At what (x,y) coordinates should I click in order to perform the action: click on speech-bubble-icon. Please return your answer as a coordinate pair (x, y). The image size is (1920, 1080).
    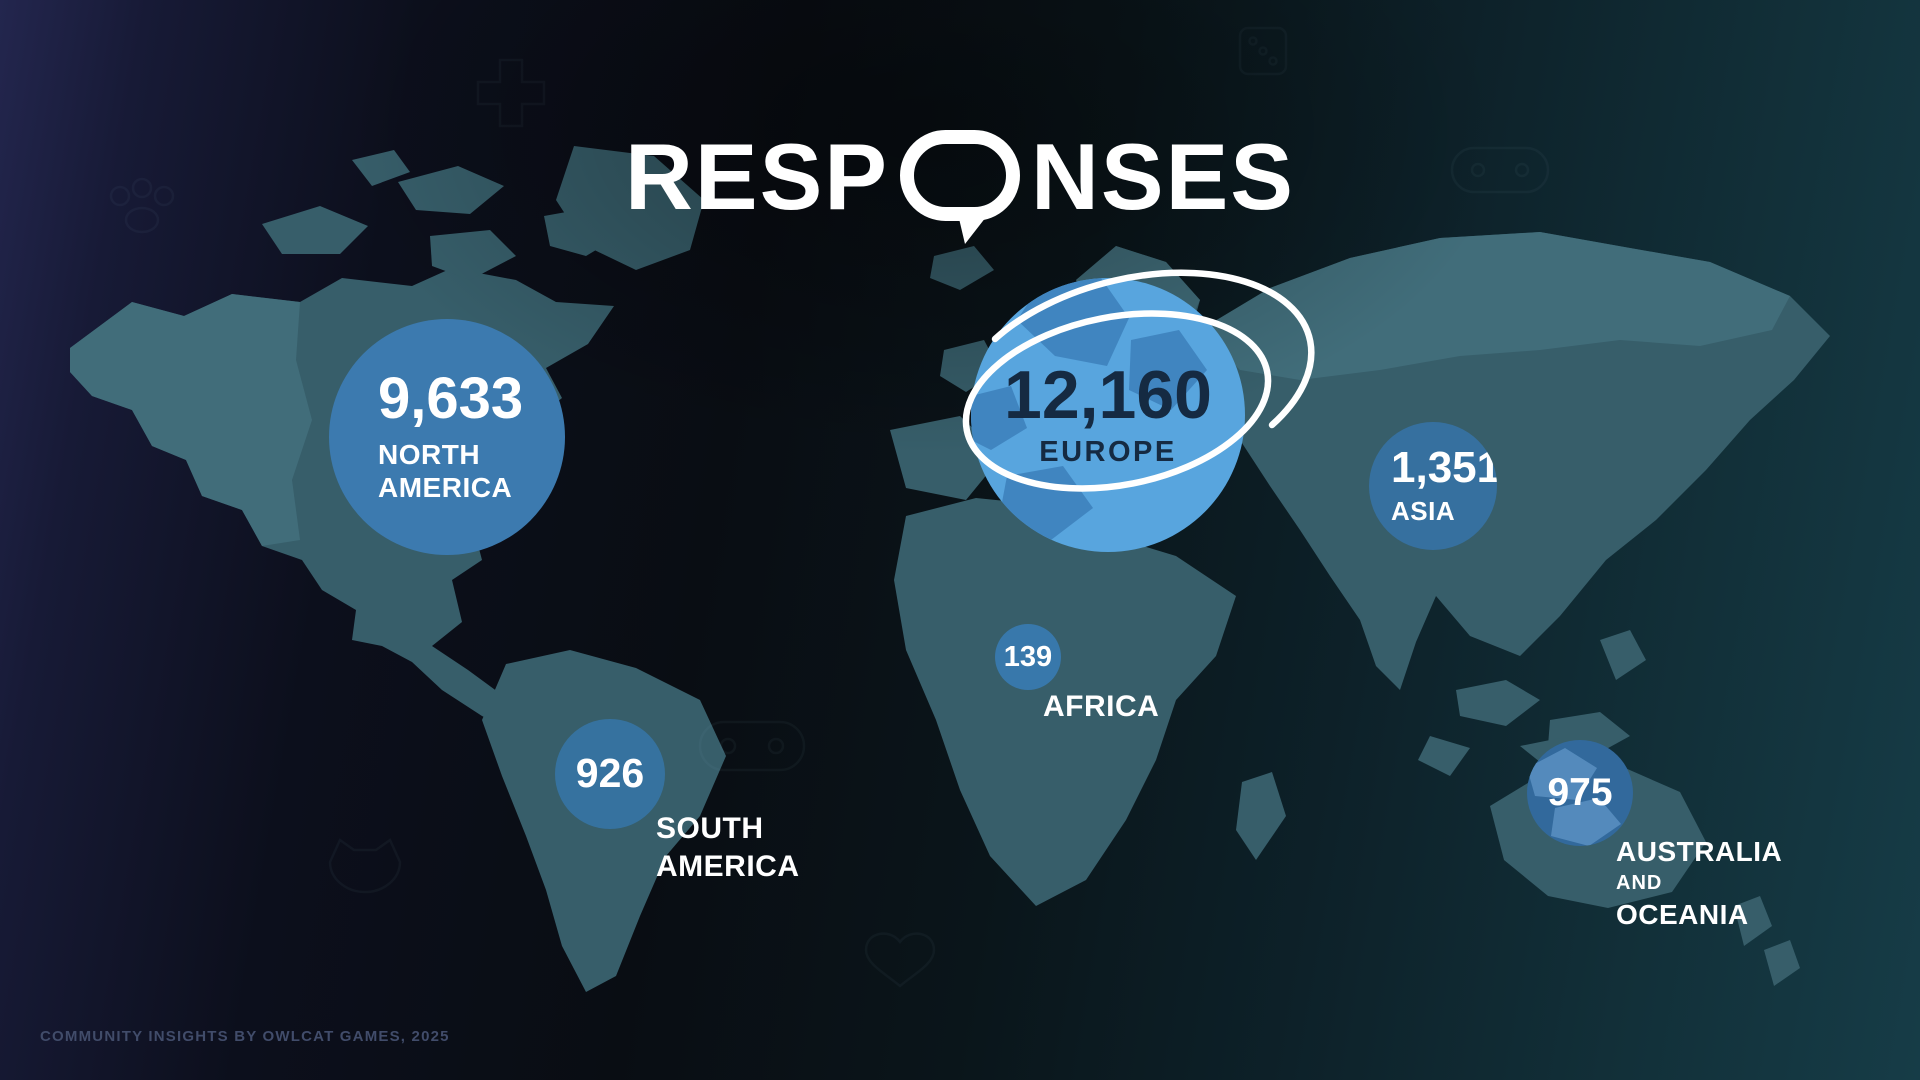
    Looking at the image, I should click on (960, 187).